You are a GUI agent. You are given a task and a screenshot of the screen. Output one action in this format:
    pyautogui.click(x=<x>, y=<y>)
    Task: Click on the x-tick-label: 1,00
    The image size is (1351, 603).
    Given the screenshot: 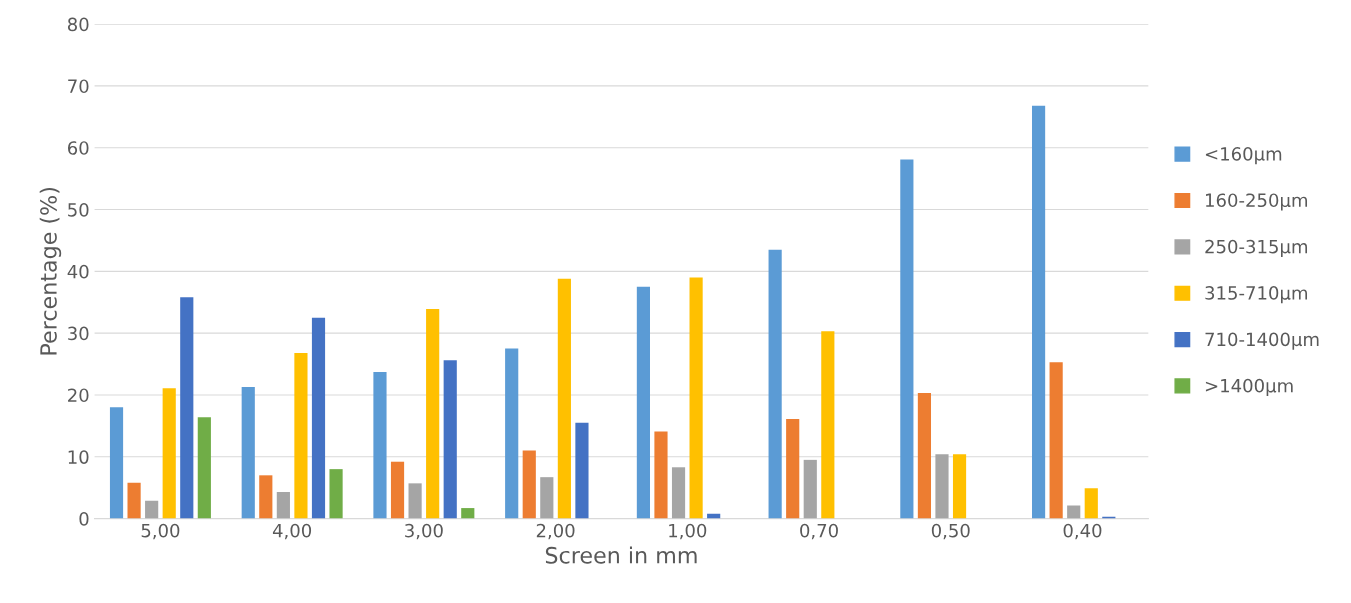 What is the action you would take?
    pyautogui.click(x=688, y=531)
    